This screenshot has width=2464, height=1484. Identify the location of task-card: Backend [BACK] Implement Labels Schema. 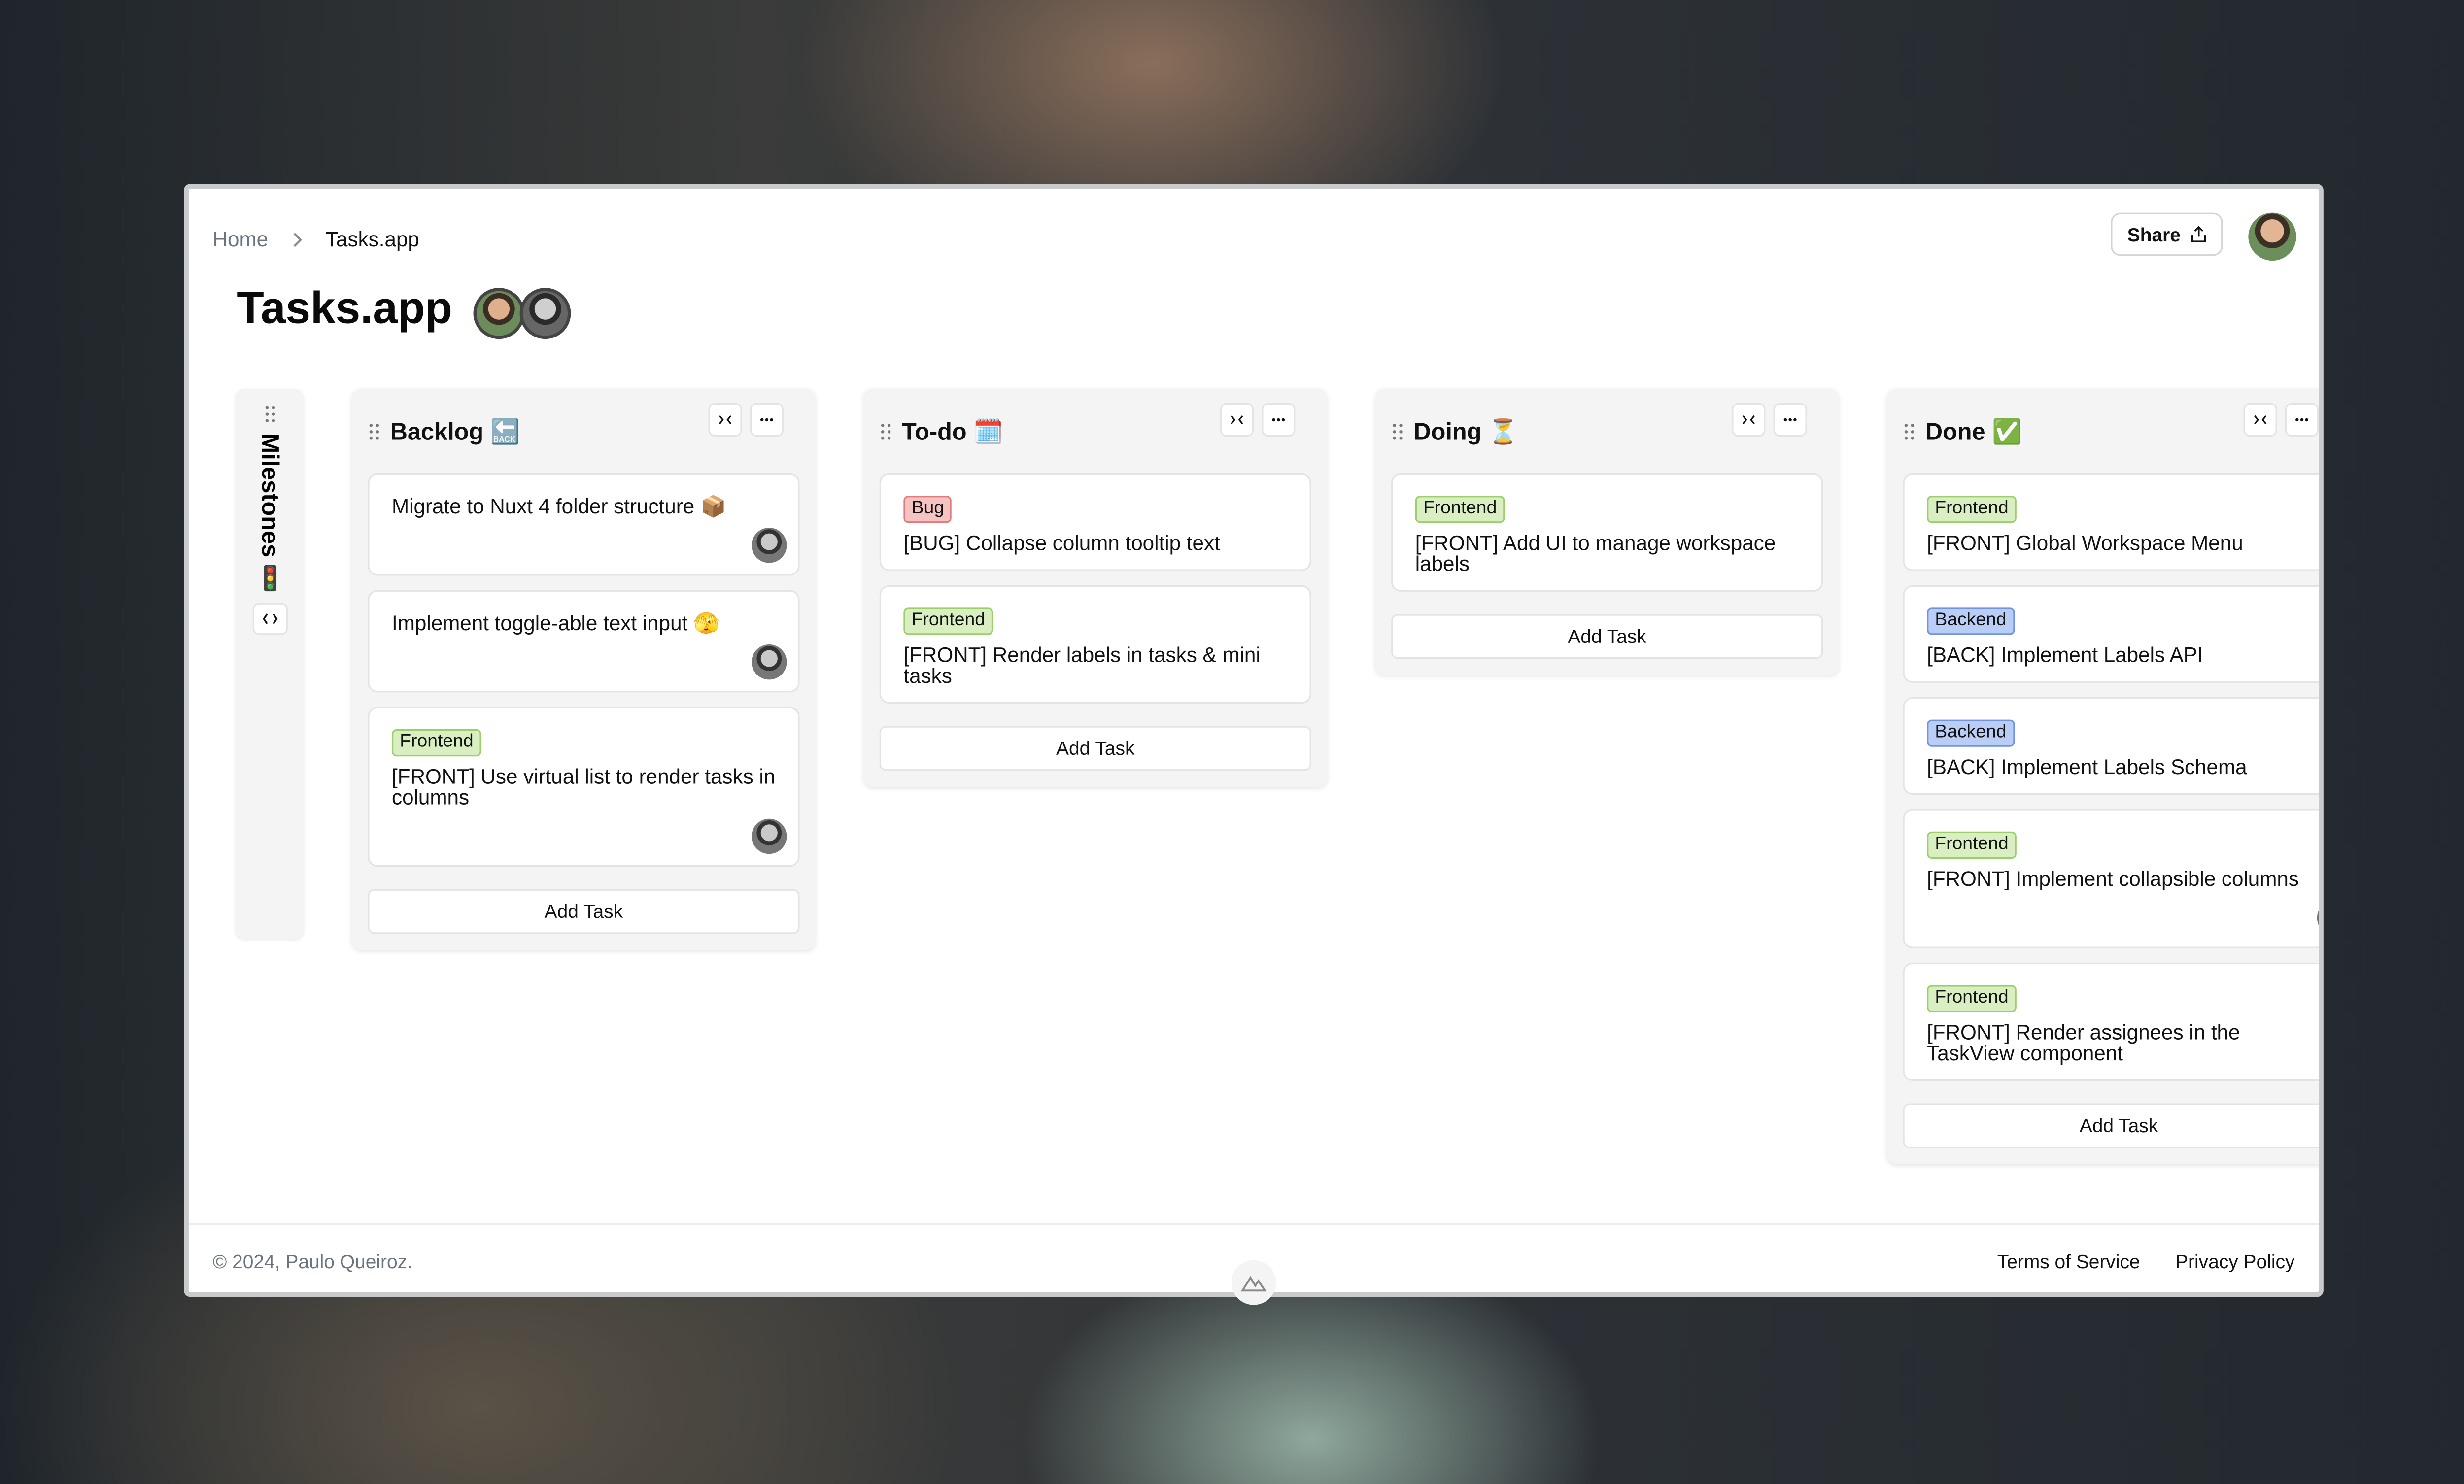
(2111, 746).